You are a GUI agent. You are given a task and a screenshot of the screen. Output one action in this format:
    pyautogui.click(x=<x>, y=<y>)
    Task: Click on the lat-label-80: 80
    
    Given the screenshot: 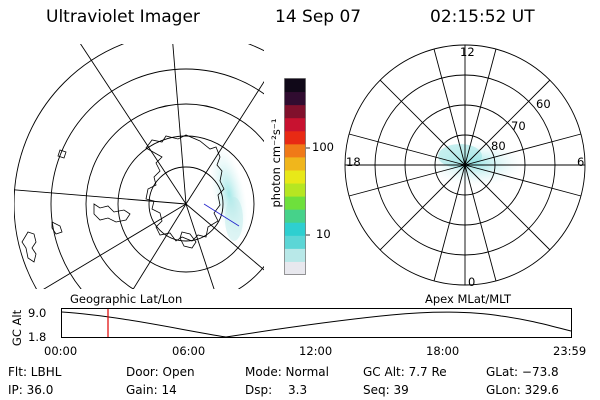 What is the action you would take?
    pyautogui.click(x=498, y=146)
    